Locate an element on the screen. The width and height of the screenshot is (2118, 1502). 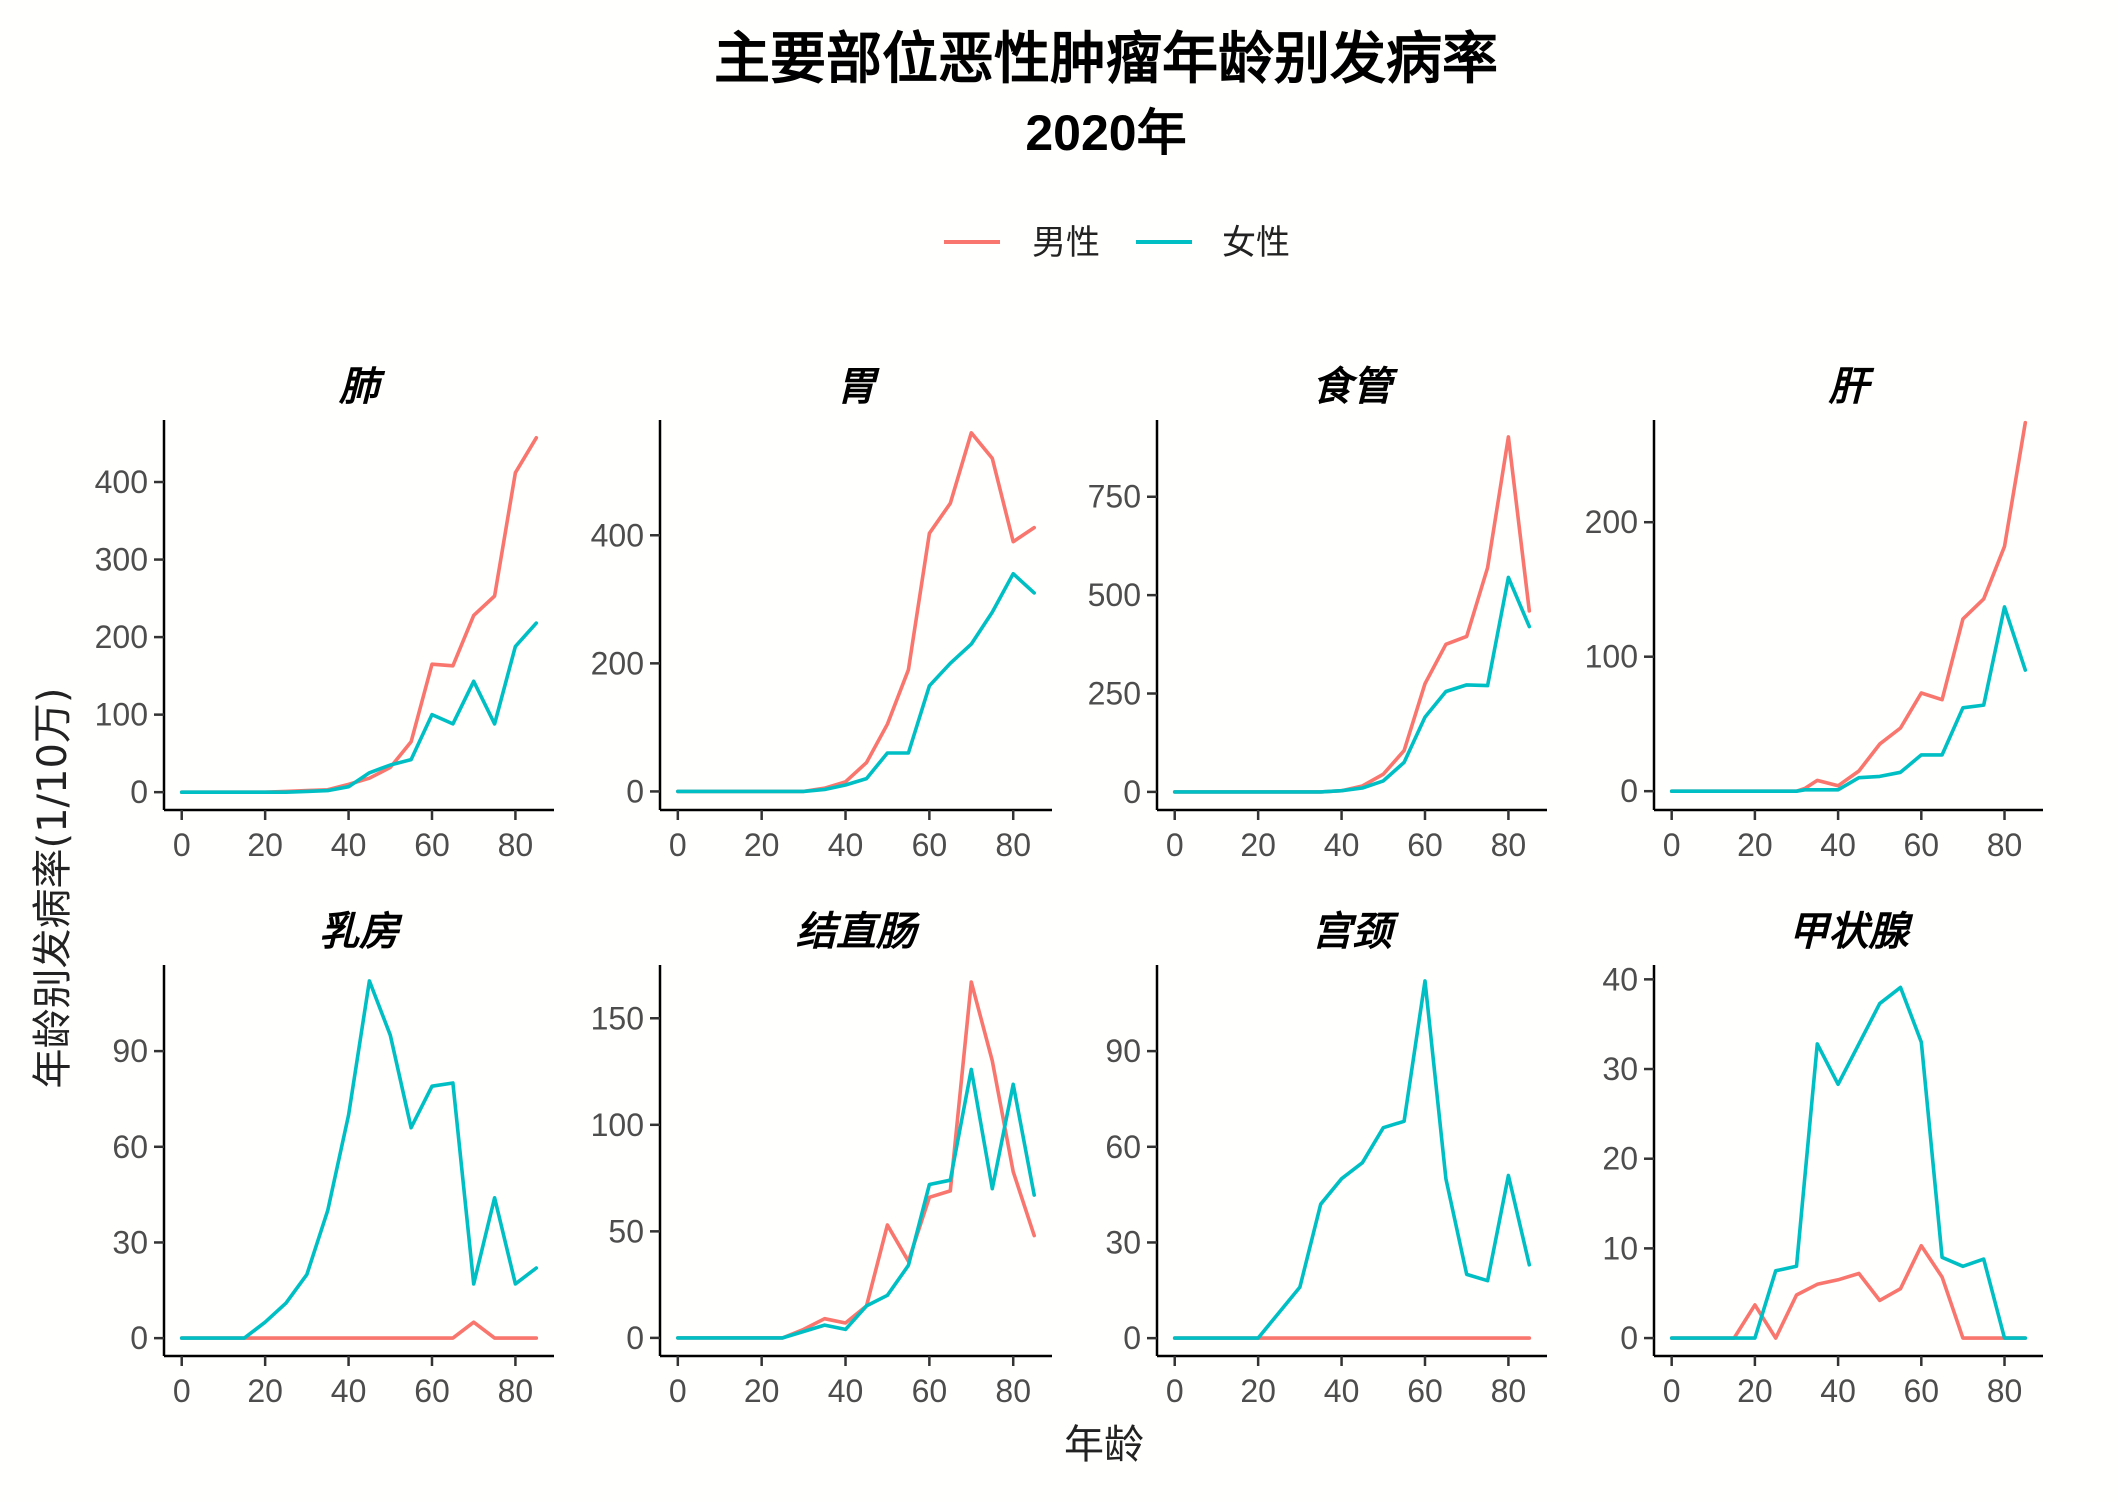
panel-6: 结直肠 0 50 100 150 0 20 40 60 80 is located at coordinates (821, 1158).